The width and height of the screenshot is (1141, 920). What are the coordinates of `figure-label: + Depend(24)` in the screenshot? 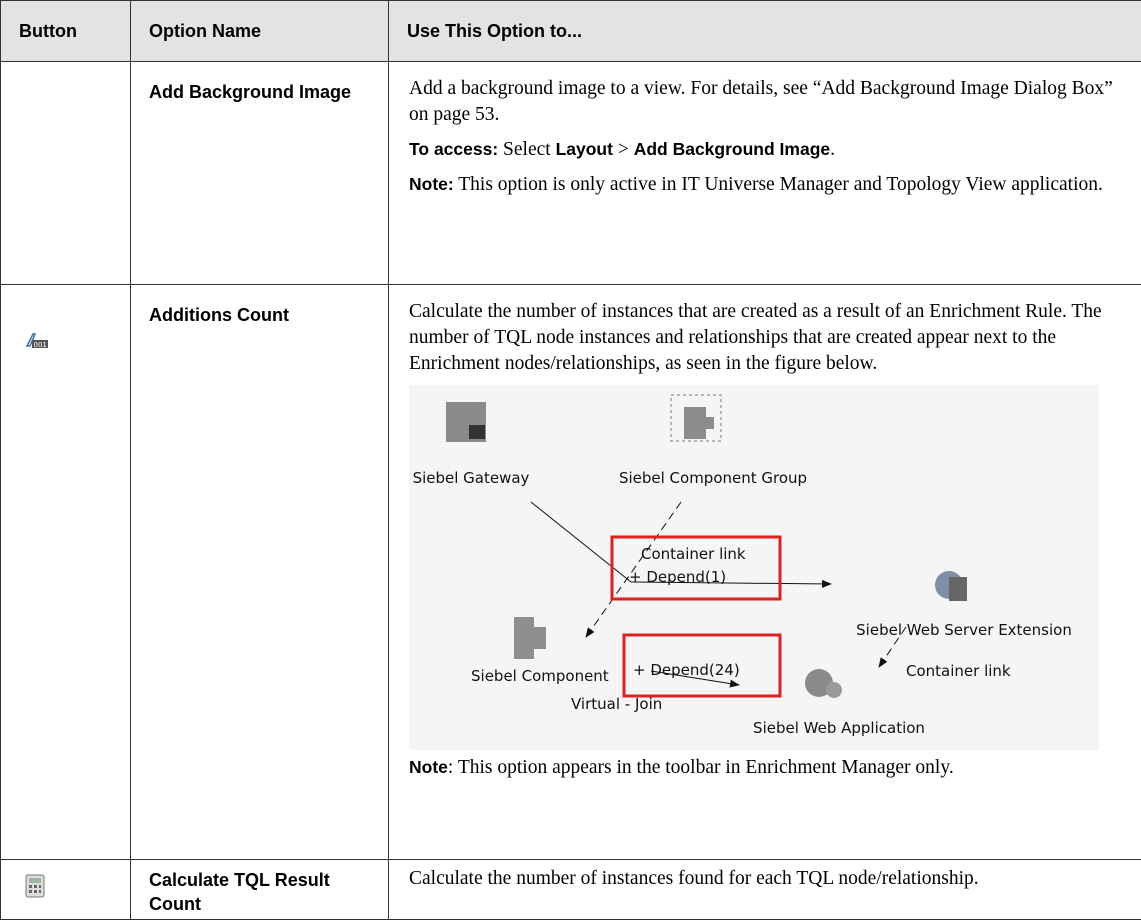 It's located at (686, 670).